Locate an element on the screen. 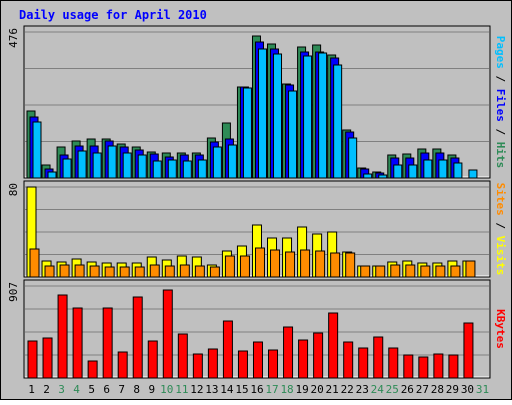 The height and width of the screenshot is (405, 512). x-tick-label-day-3: 3 is located at coordinates (61, 389).